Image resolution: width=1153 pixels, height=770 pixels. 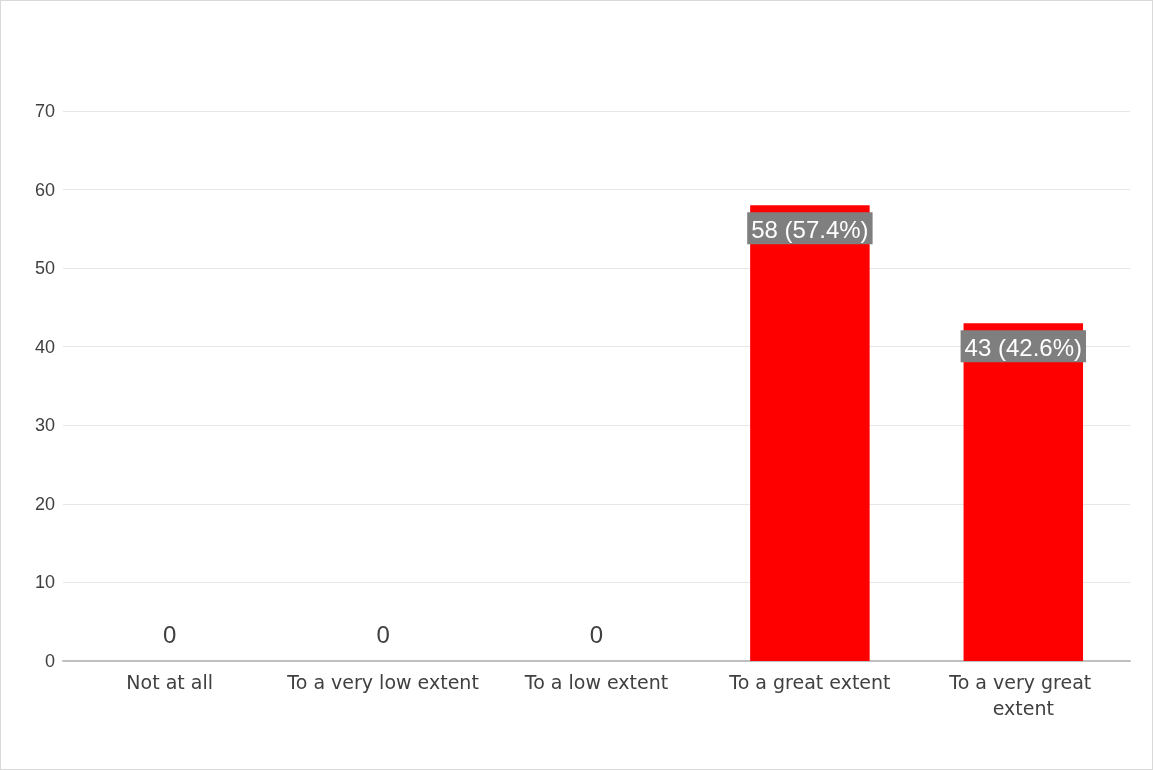 I want to click on y-tick-label: 60, so click(x=44, y=189).